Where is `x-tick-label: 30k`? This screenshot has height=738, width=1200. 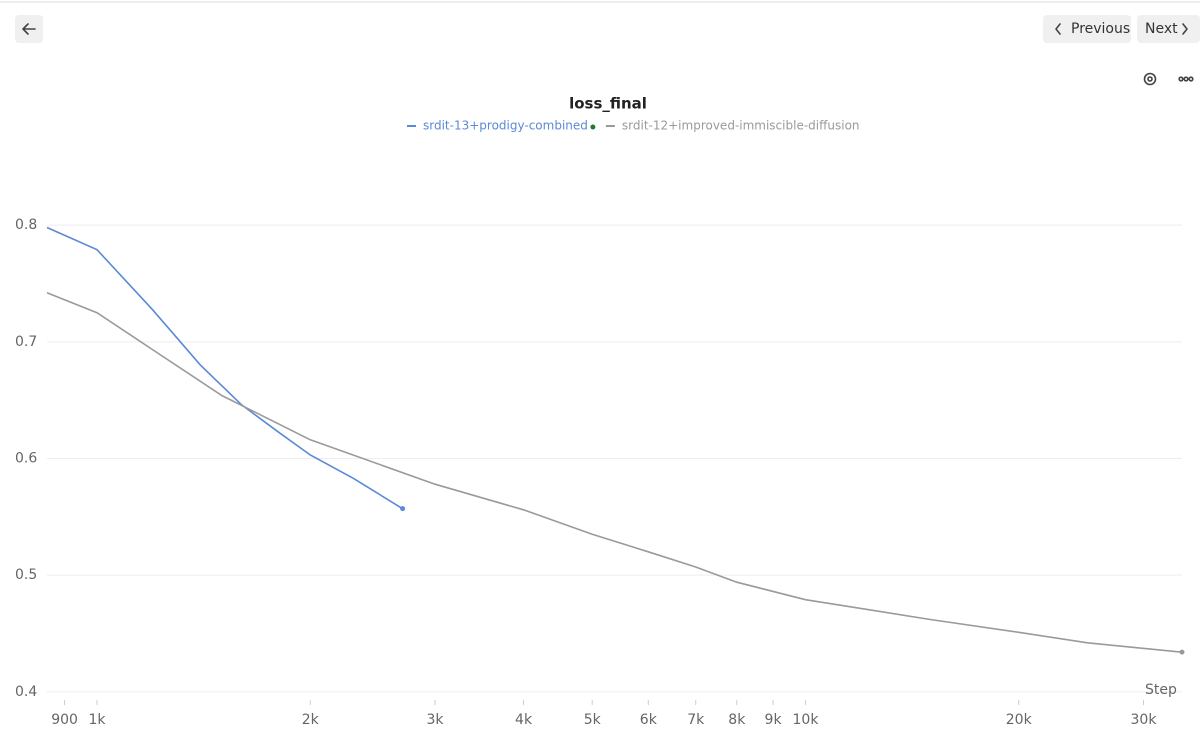 x-tick-label: 30k is located at coordinates (1144, 720).